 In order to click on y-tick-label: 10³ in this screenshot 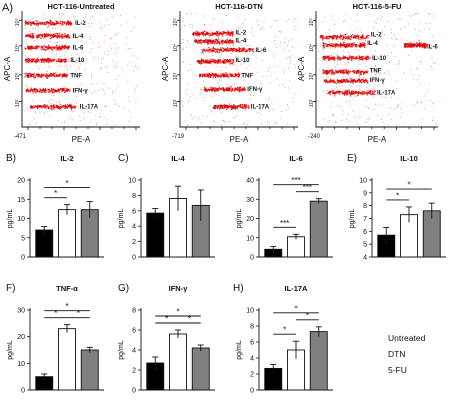, I will do `click(312, 77)`.